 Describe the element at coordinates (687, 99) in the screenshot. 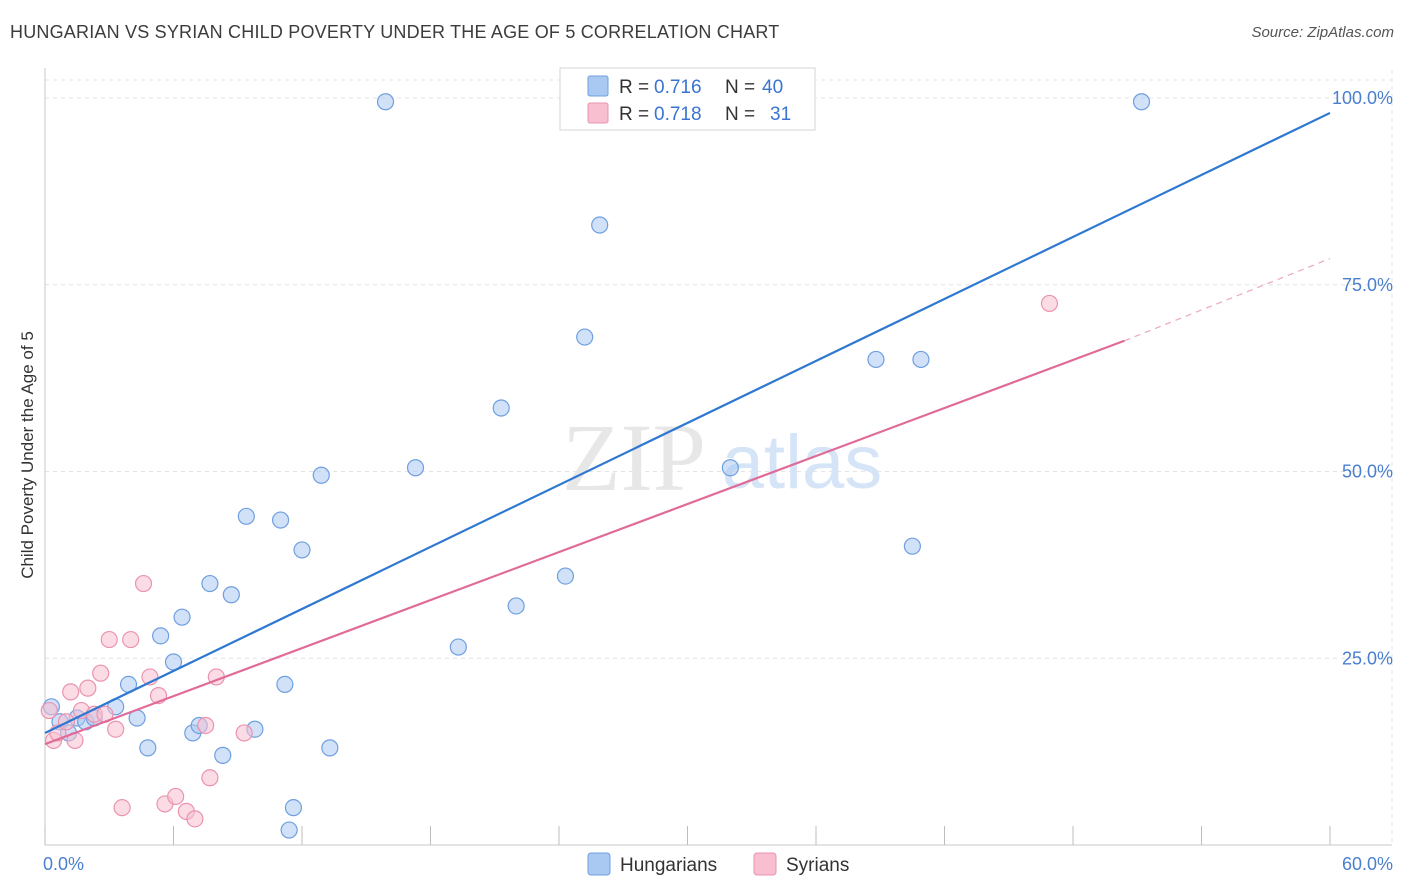

I see `stats-legend: R = 0.716 N = 40 R = 0.718 N = 31` at that location.